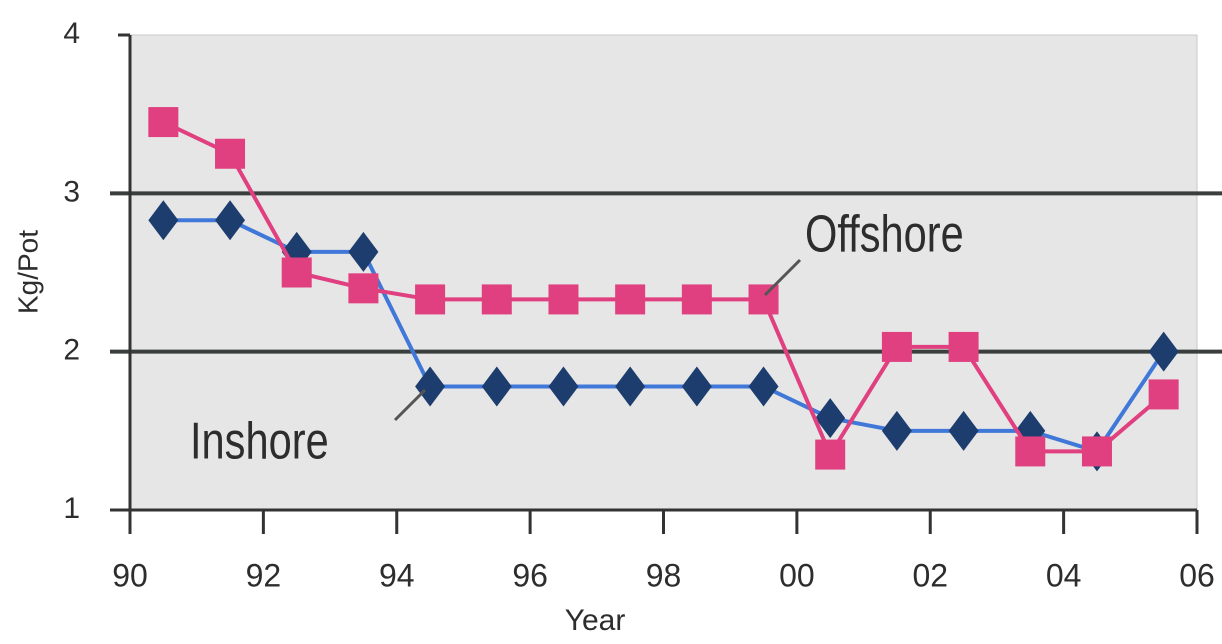 Image resolution: width=1222 pixels, height=644 pixels. What do you see at coordinates (797, 575) in the screenshot?
I see `x-tick-label: 00` at bounding box center [797, 575].